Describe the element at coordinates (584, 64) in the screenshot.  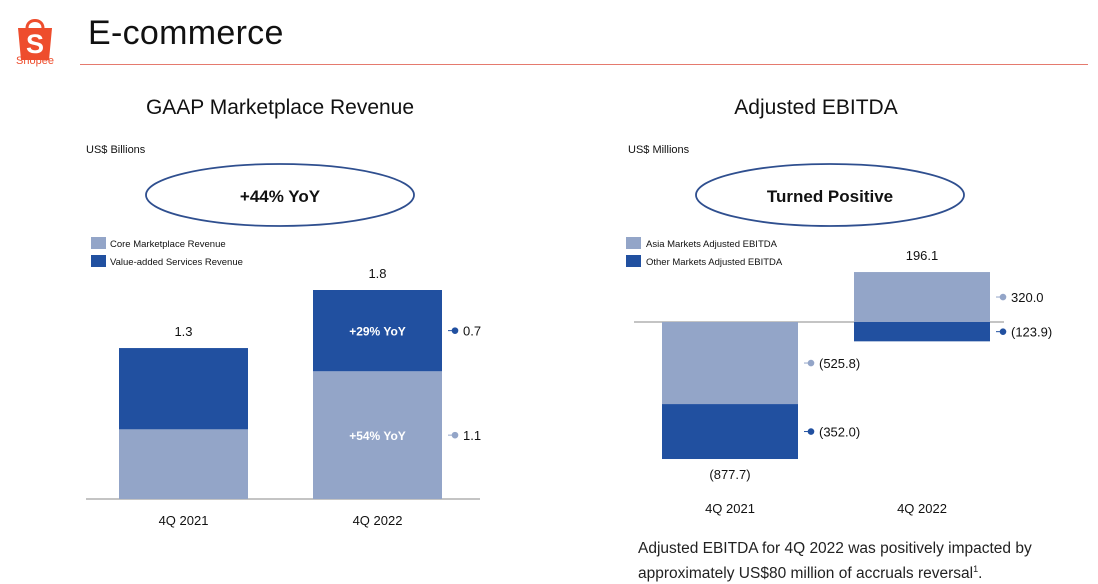
I see `header-divider` at that location.